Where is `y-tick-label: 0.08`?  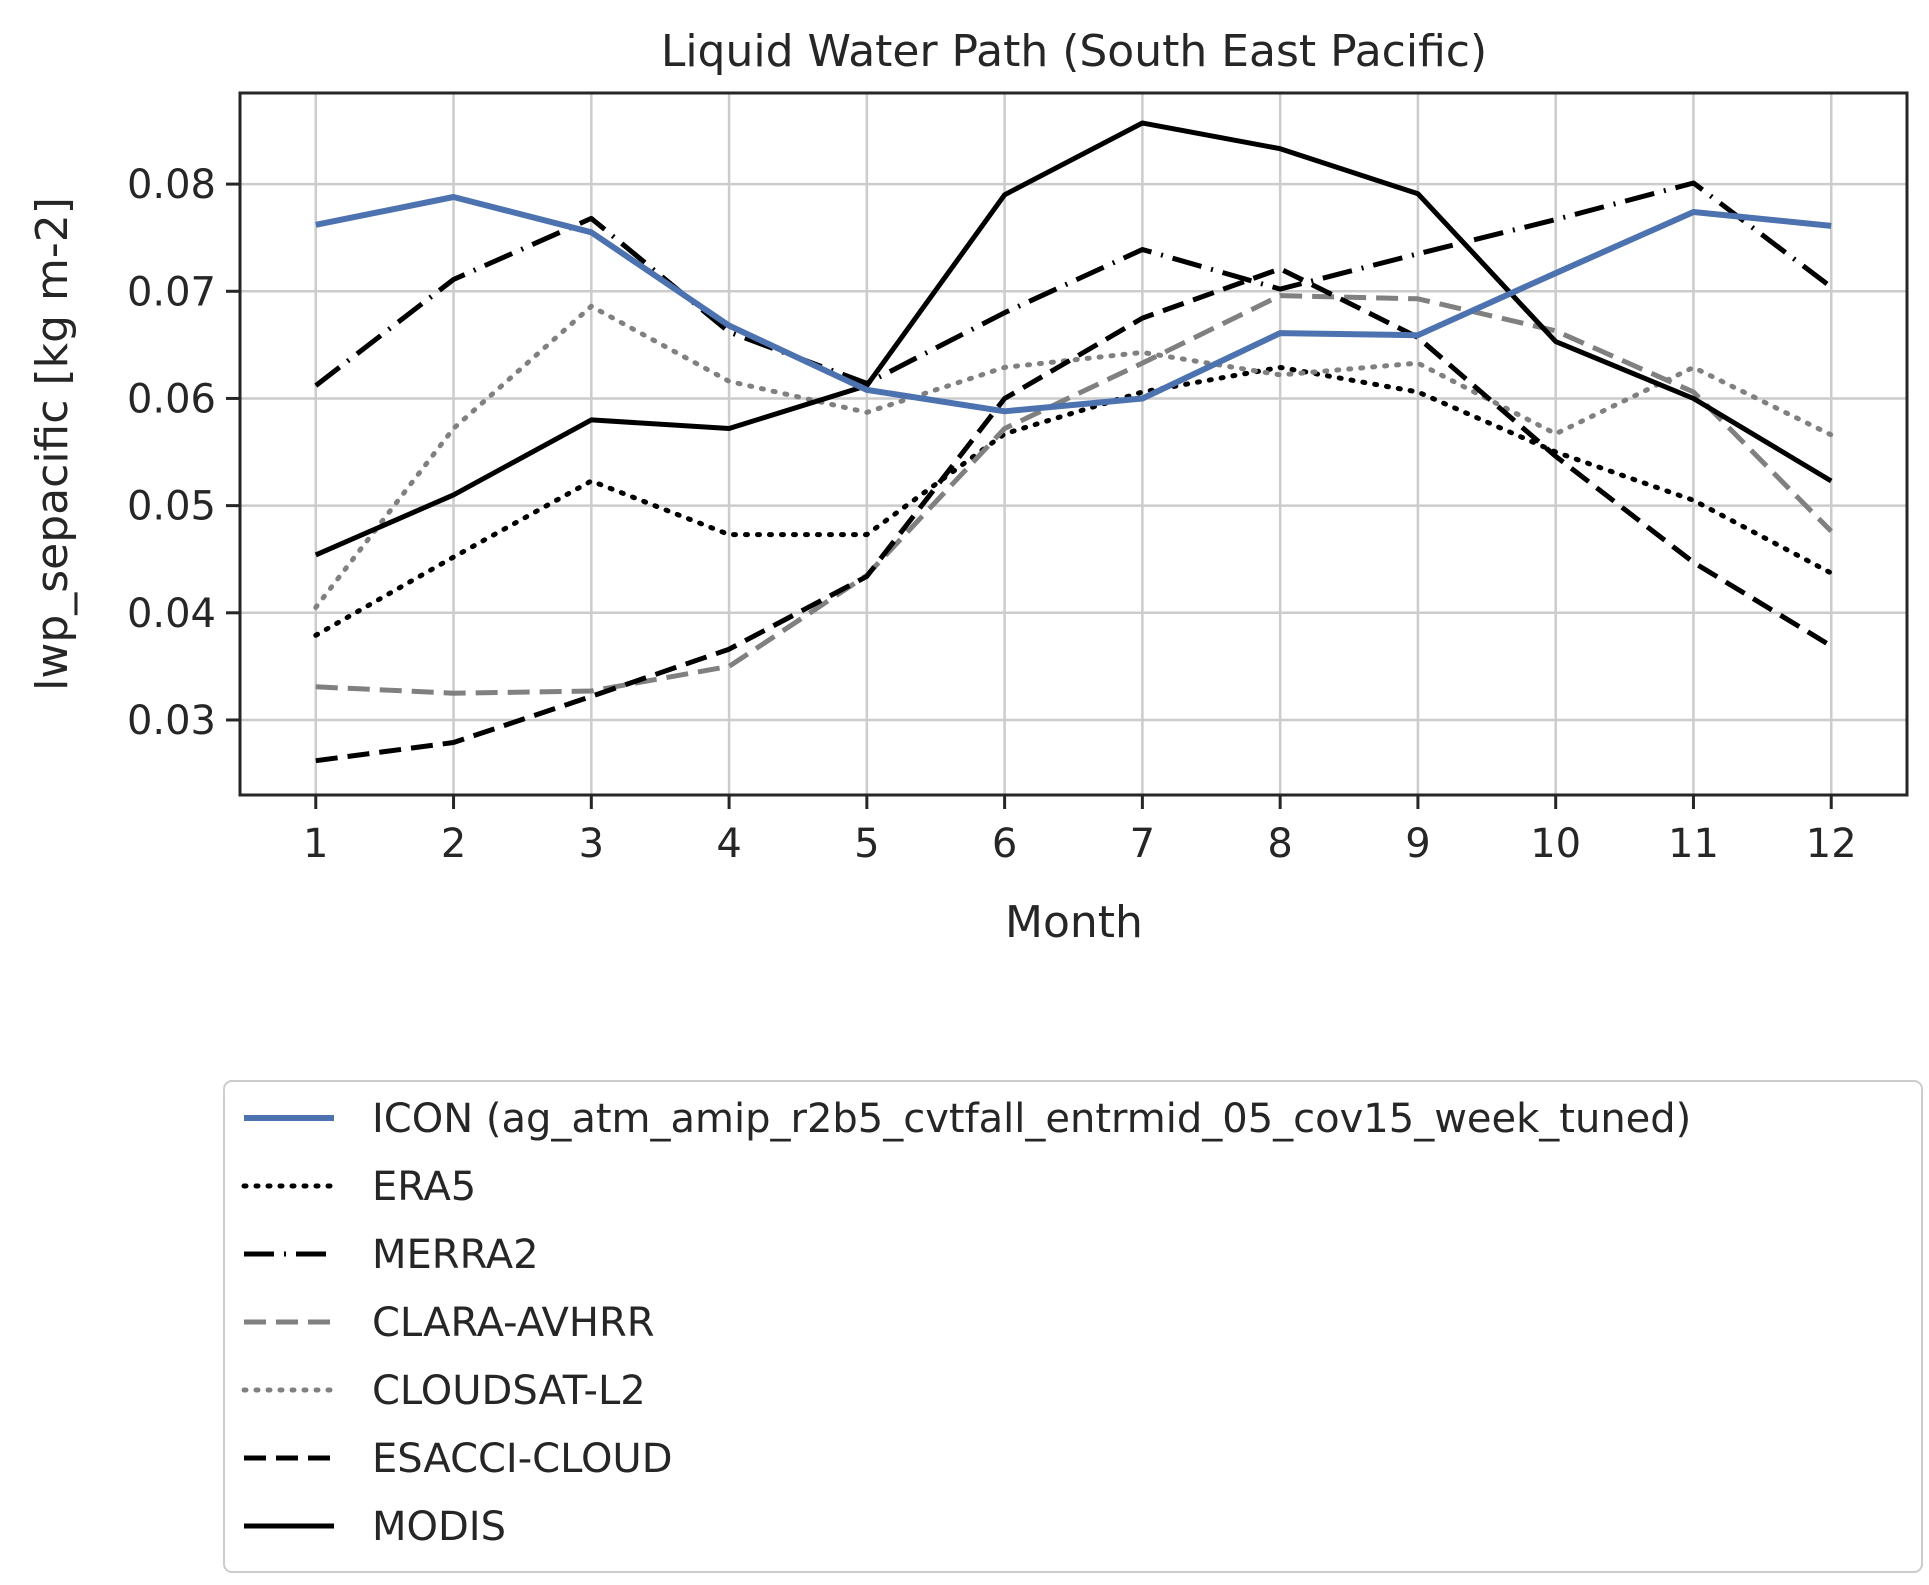 y-tick-label: 0.08 is located at coordinates (171, 185).